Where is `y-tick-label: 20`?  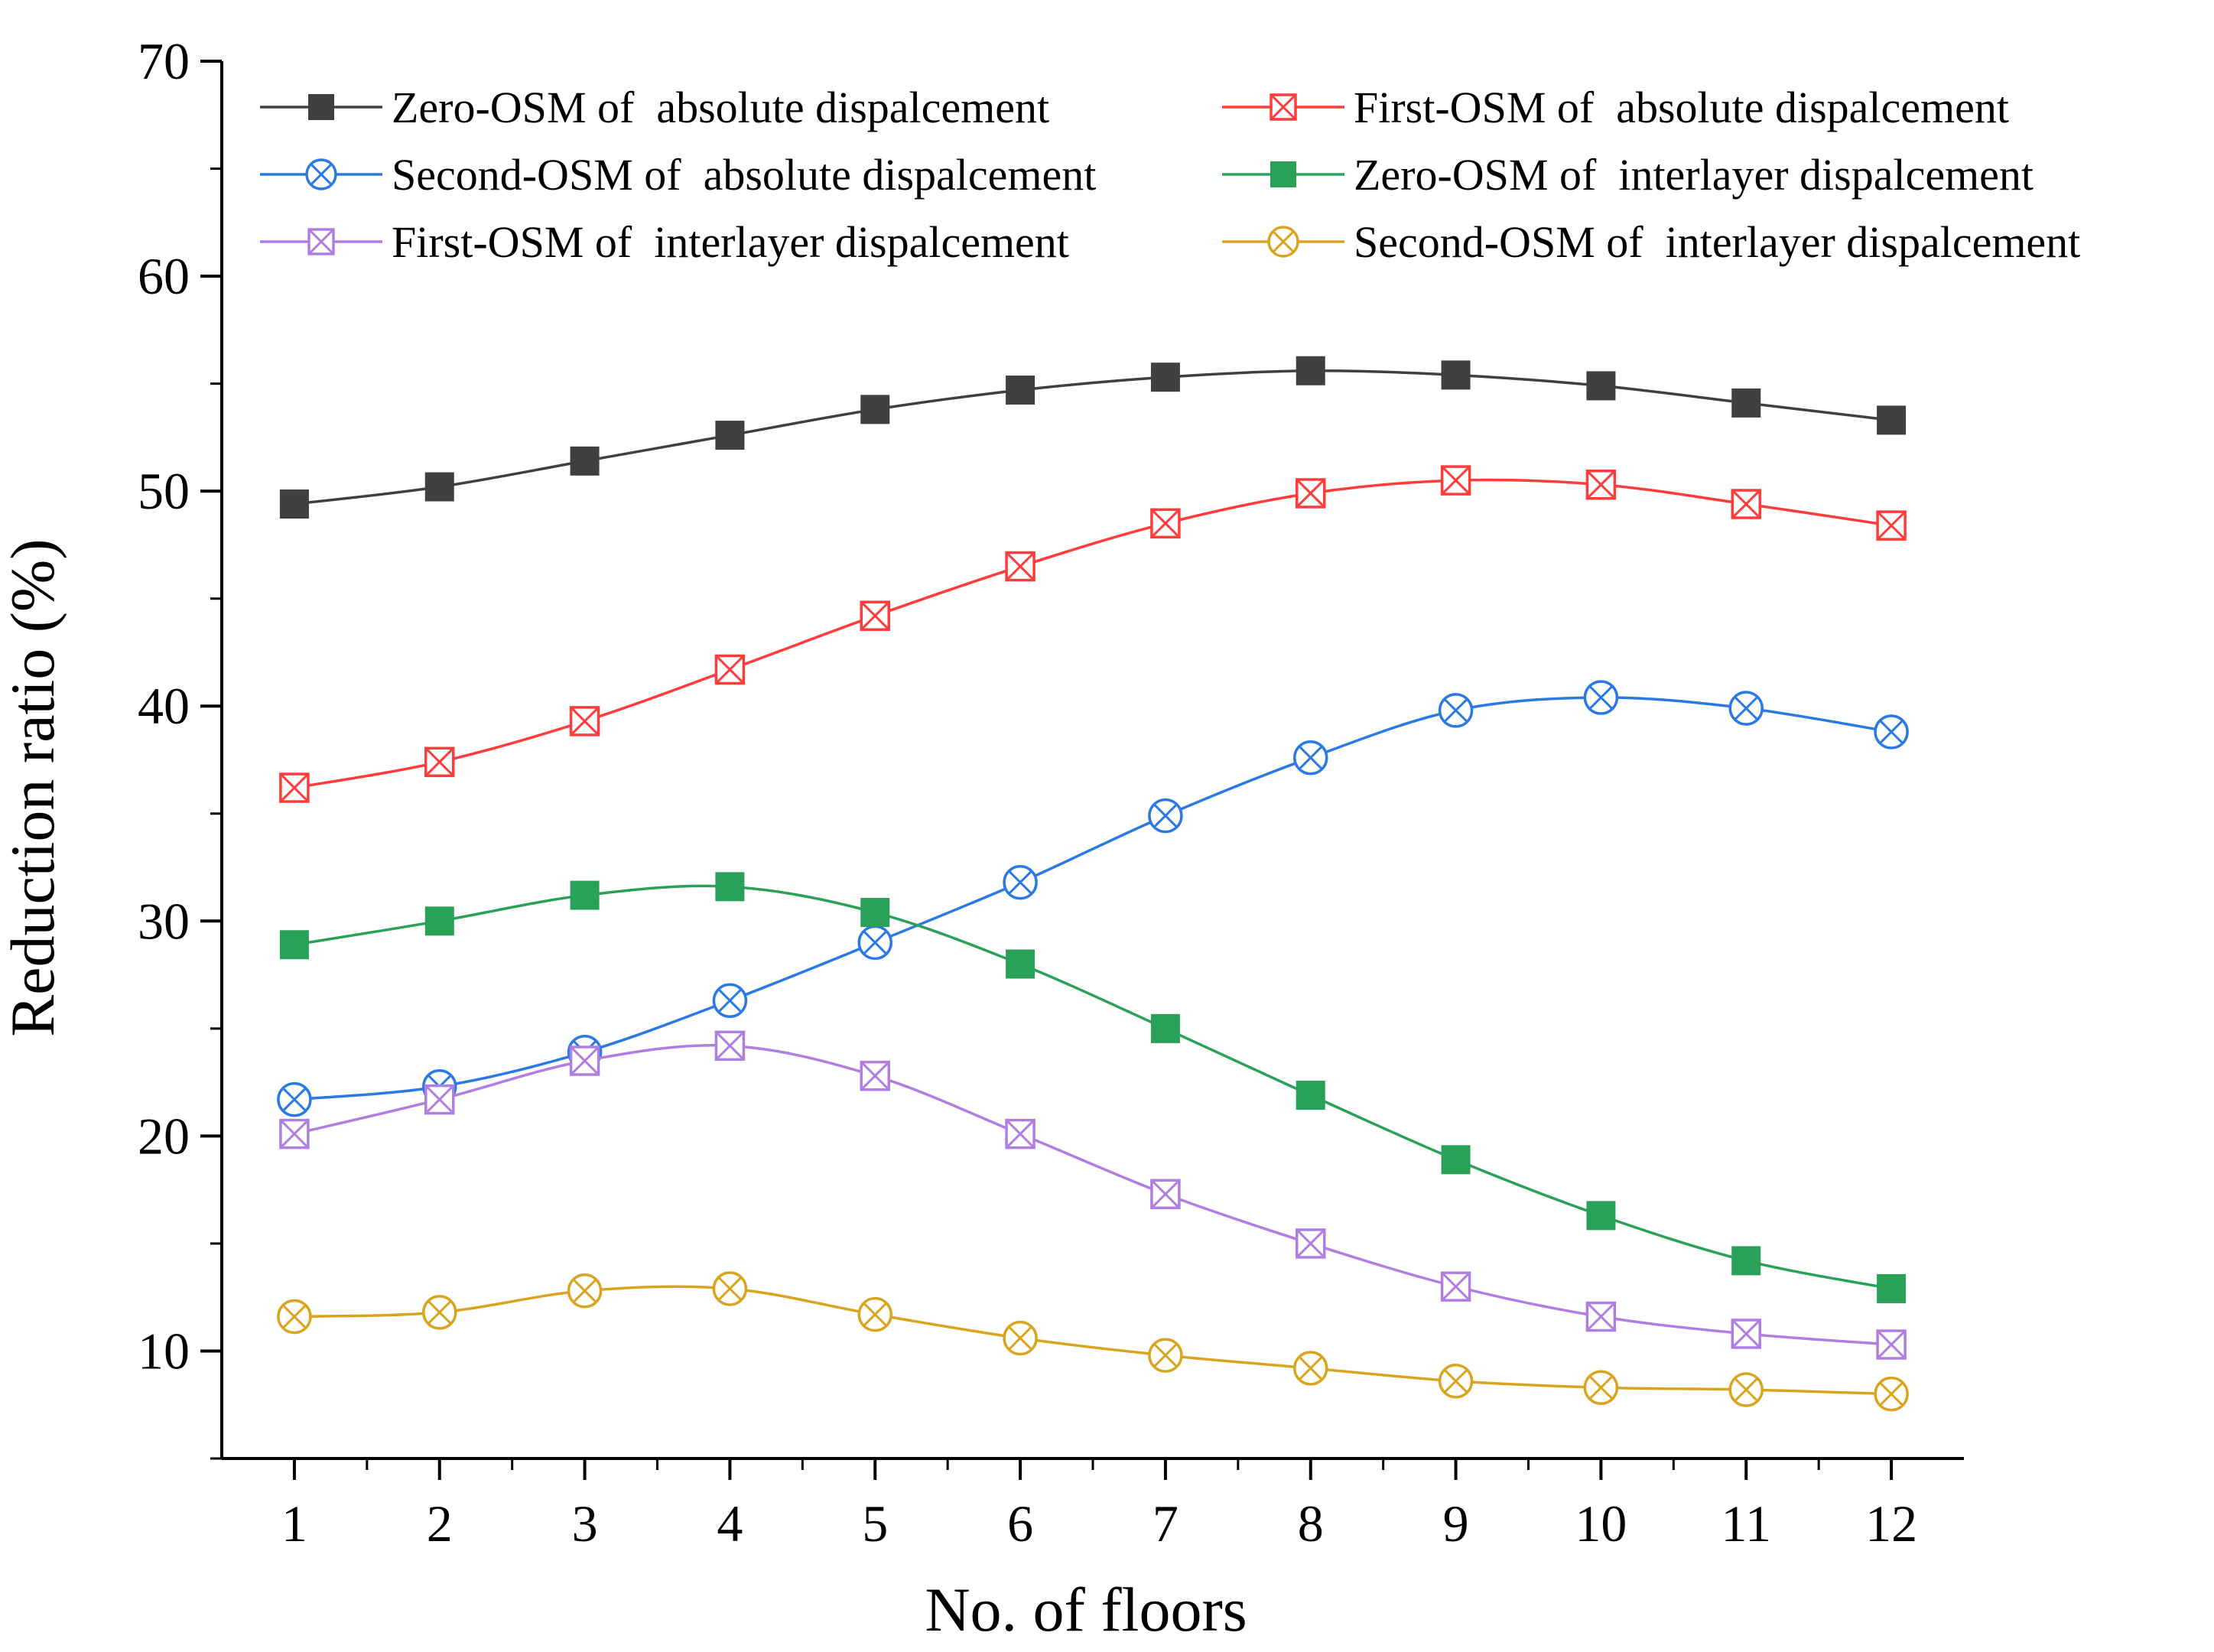 y-tick-label: 20 is located at coordinates (164, 1136).